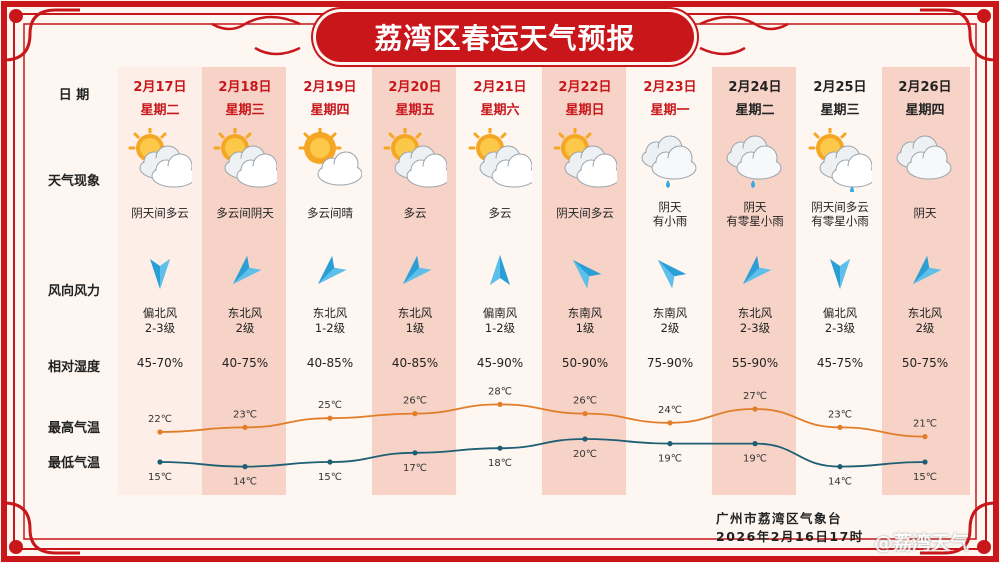  Describe the element at coordinates (670, 274) in the screenshot. I see `northwest-arrow-icon` at that location.